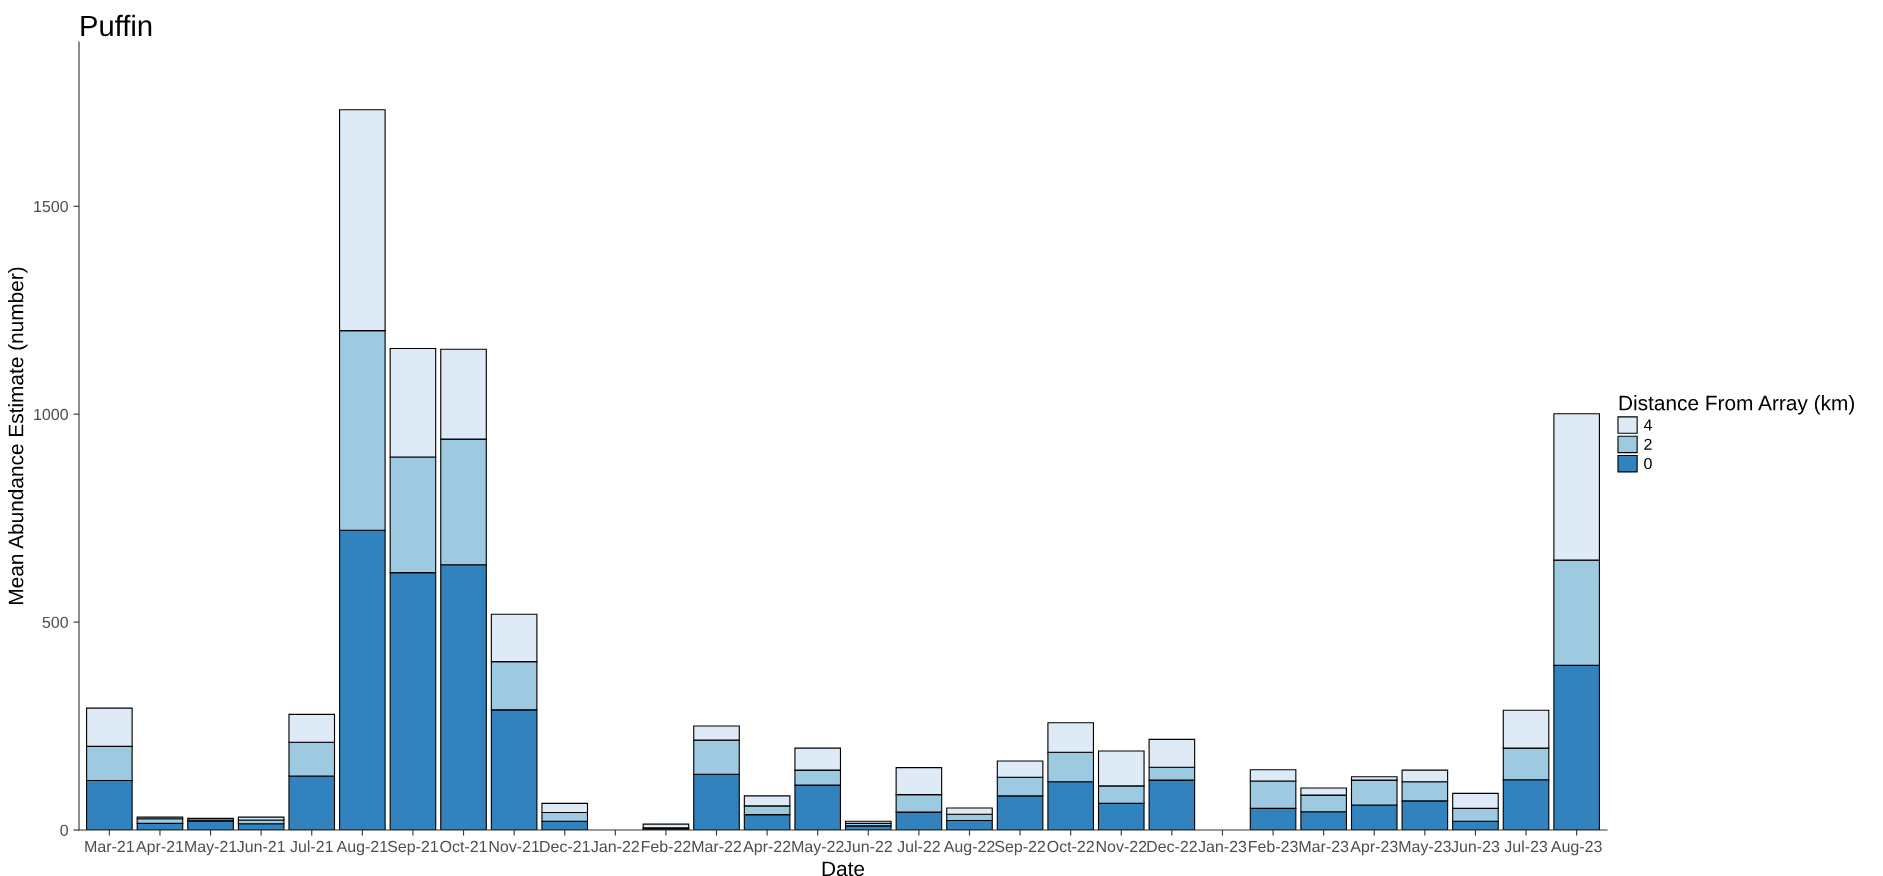  What do you see at coordinates (160, 848) in the screenshot?
I see `x-tick-label: Apr-21` at bounding box center [160, 848].